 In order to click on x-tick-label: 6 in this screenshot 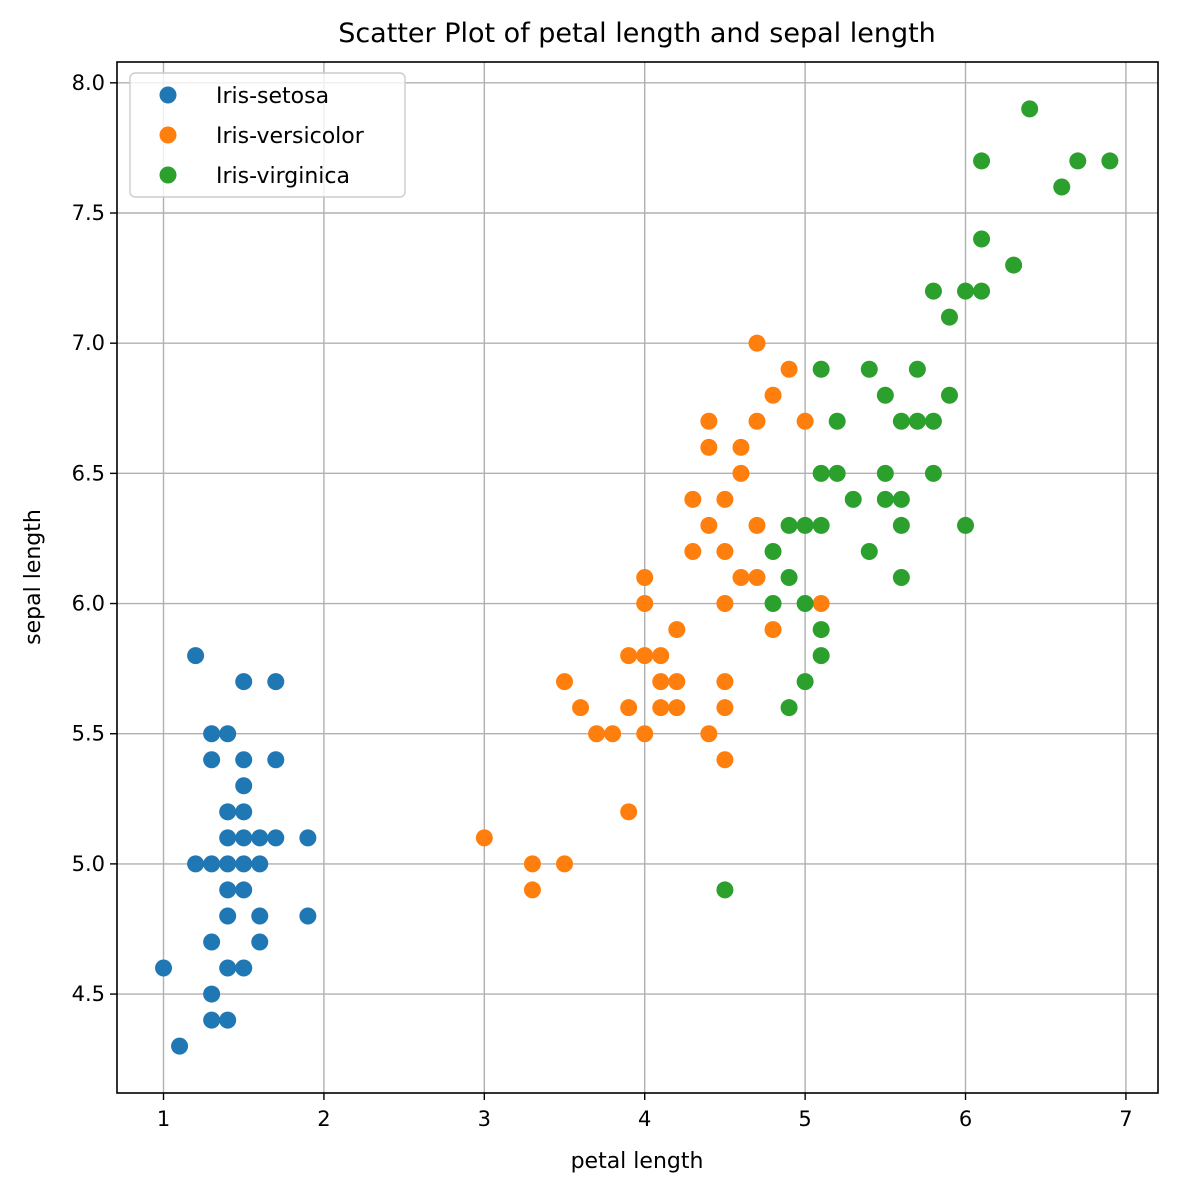, I will do `click(965, 1119)`.